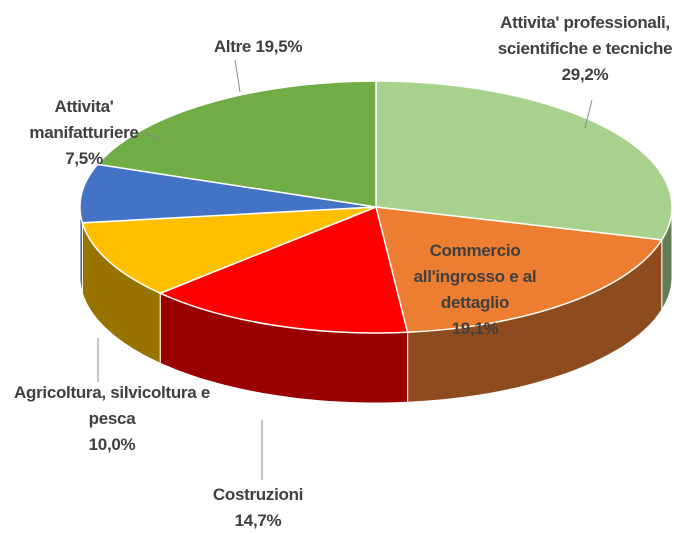 Image resolution: width=697 pixels, height=534 pixels. Describe the element at coordinates (112, 444) in the screenshot. I see `value-label: 10,0%` at that location.